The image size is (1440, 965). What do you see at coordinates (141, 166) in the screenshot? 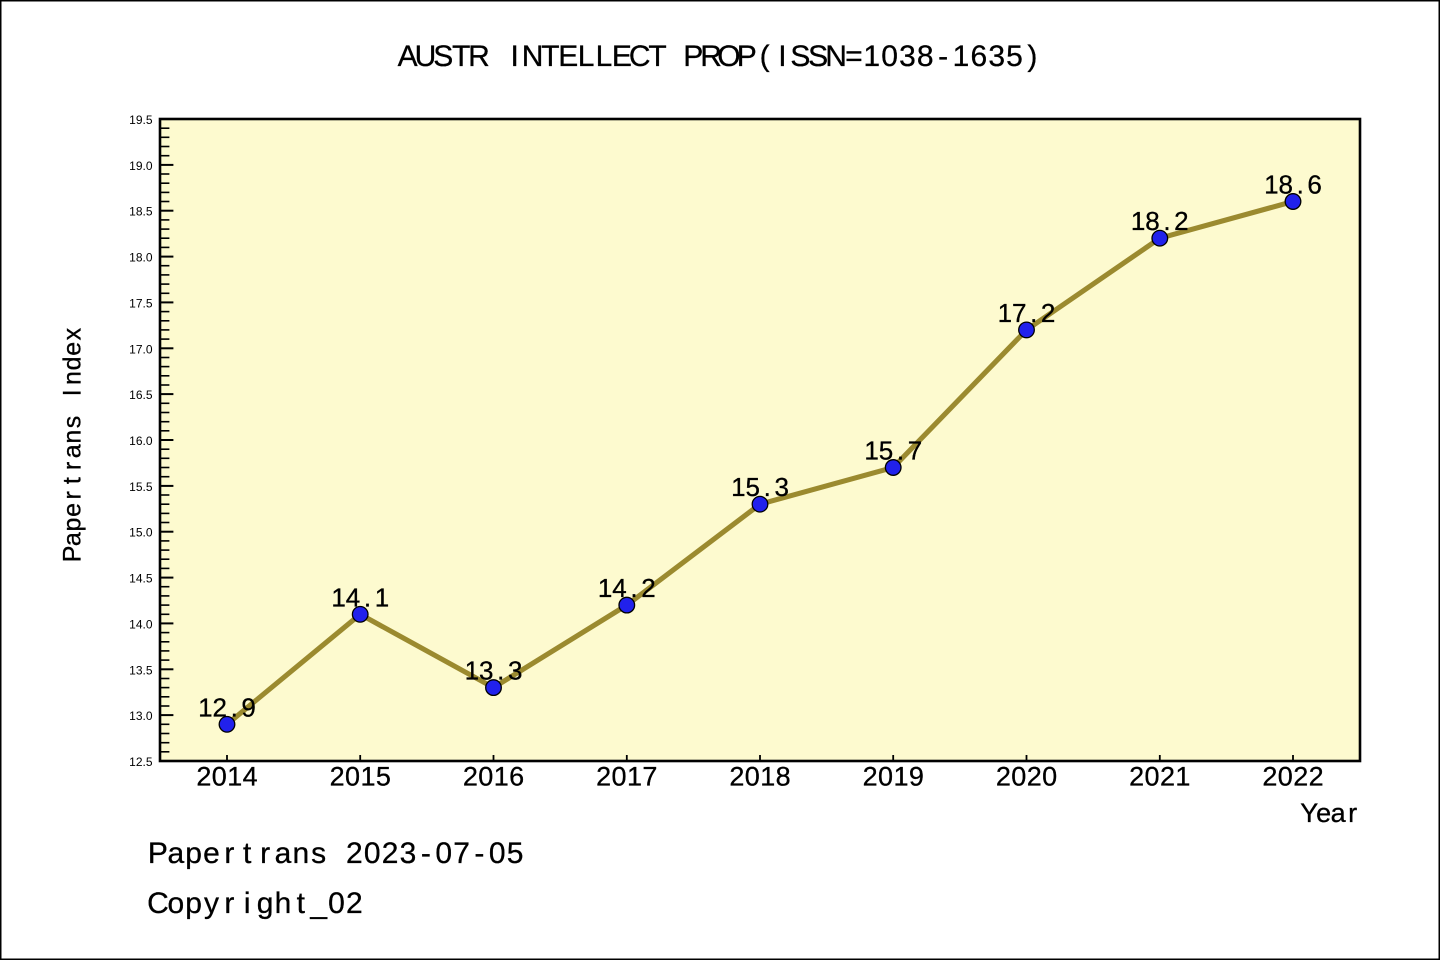
I see `svg-text: 19.0` at bounding box center [141, 166].